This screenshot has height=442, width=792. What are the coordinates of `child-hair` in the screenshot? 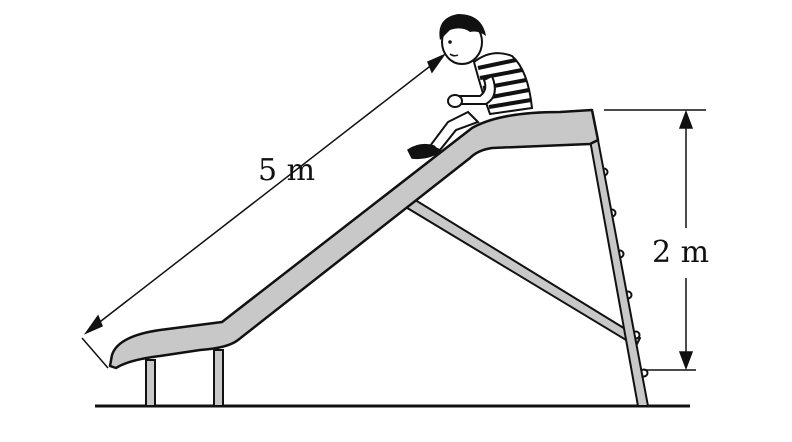 It's located at (462, 27).